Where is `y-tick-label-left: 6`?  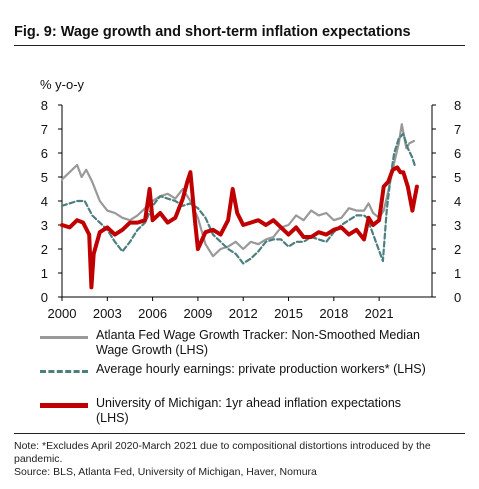 y-tick-label-left: 6 is located at coordinates (44, 153).